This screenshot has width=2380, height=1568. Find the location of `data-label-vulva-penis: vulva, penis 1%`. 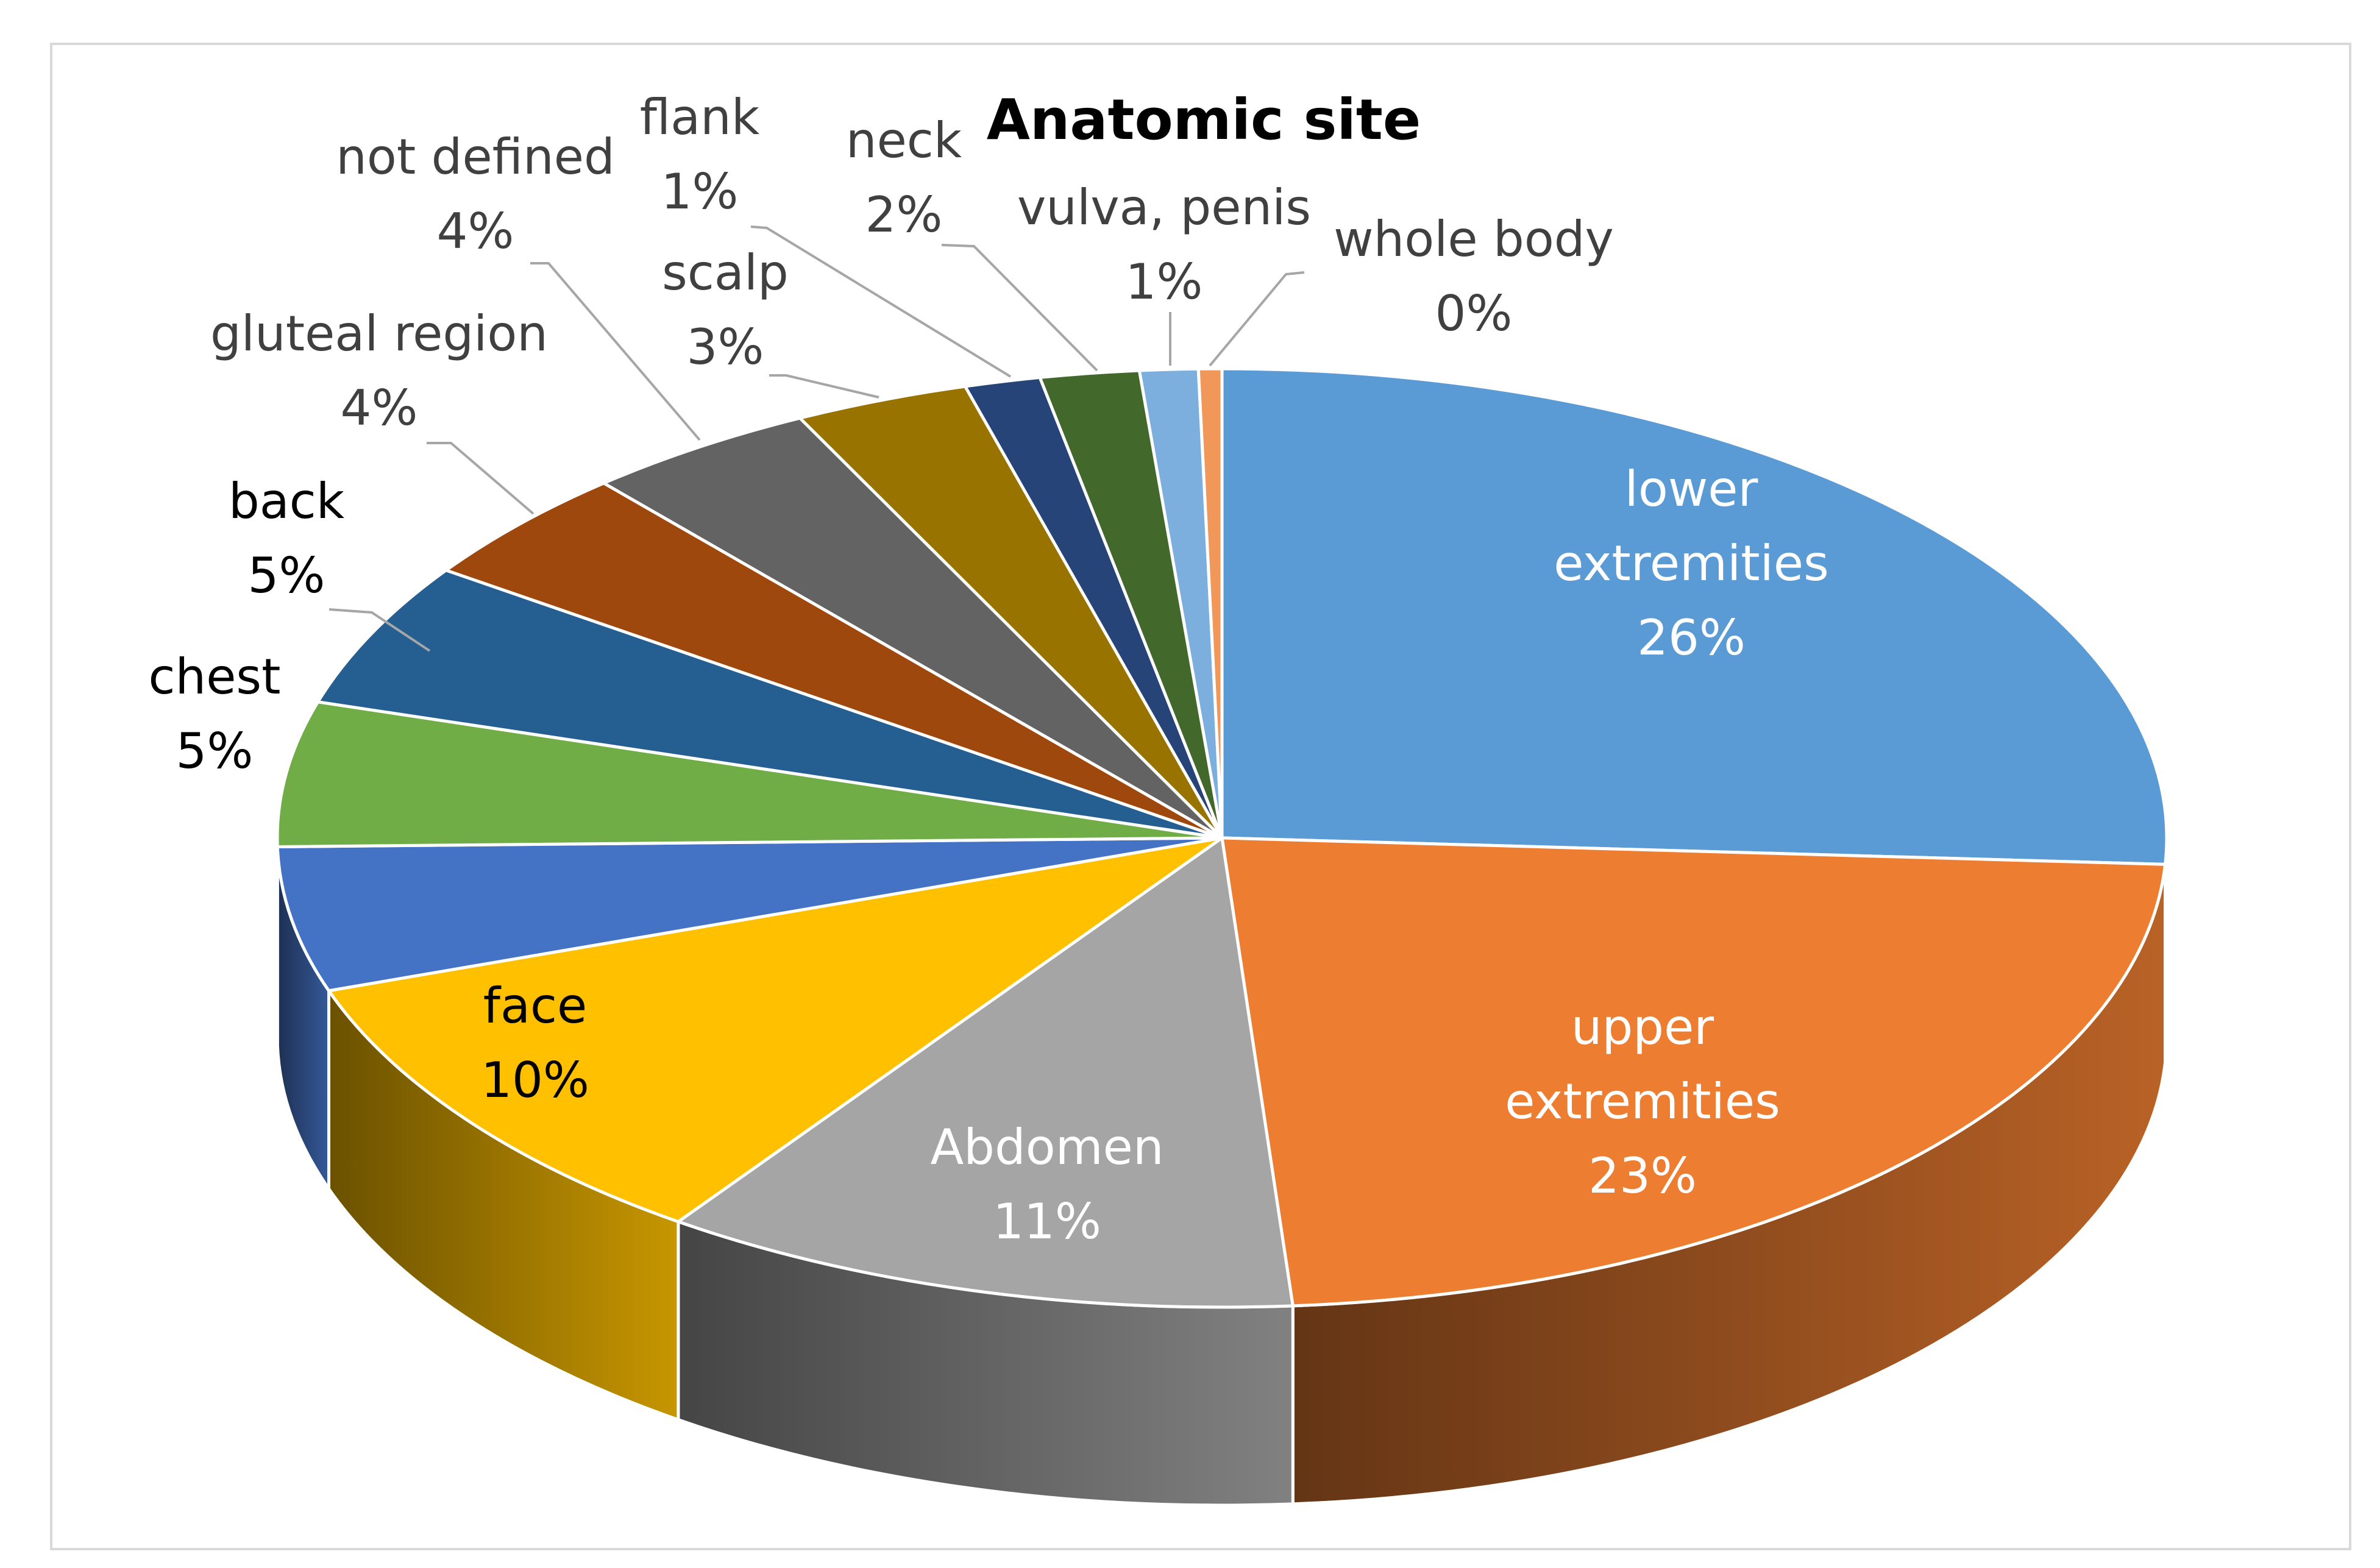

data-label-vulva-penis: vulva, penis 1% is located at coordinates (1164, 244).